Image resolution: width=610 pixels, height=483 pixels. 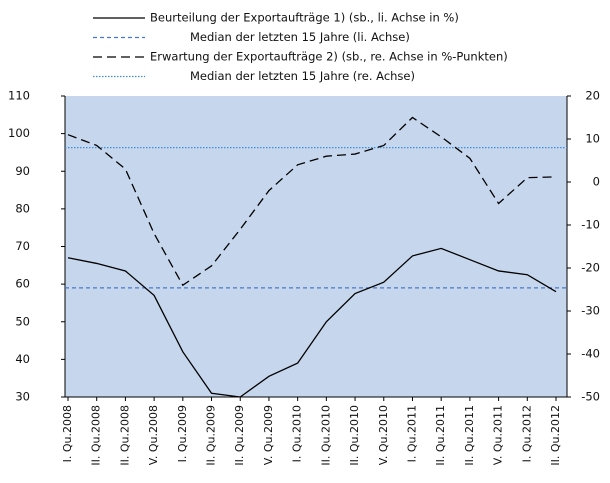 What do you see at coordinates (19, 133) in the screenshot?
I see `y-tick-label: 100` at bounding box center [19, 133].